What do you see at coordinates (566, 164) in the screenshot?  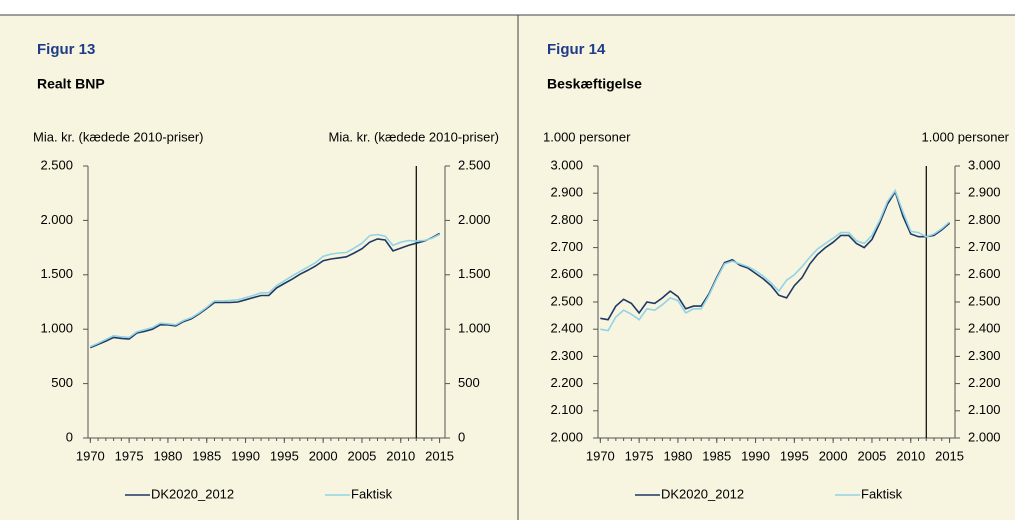 I see `y-tick-label: 3.000` at bounding box center [566, 164].